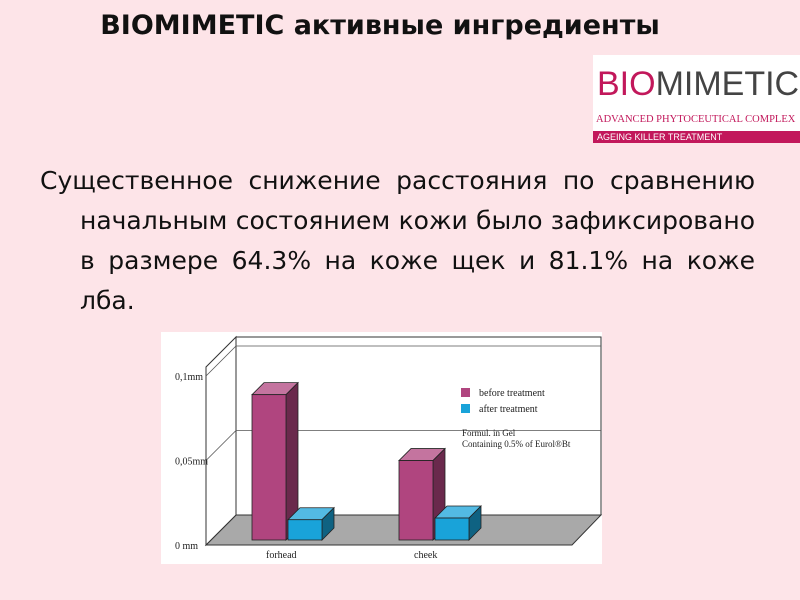  What do you see at coordinates (660, 137) in the screenshot?
I see `logo-tagline: AGEING KILLER TREATMENT` at bounding box center [660, 137].